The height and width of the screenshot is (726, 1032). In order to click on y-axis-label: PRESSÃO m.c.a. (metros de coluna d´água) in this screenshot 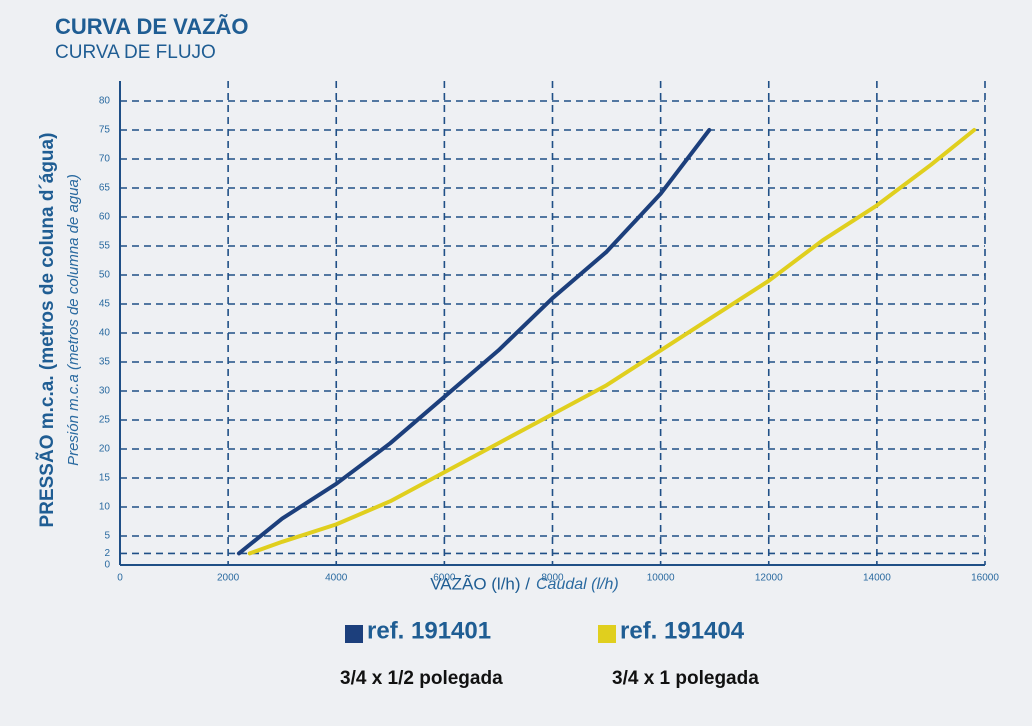, I will do `click(47, 330)`.